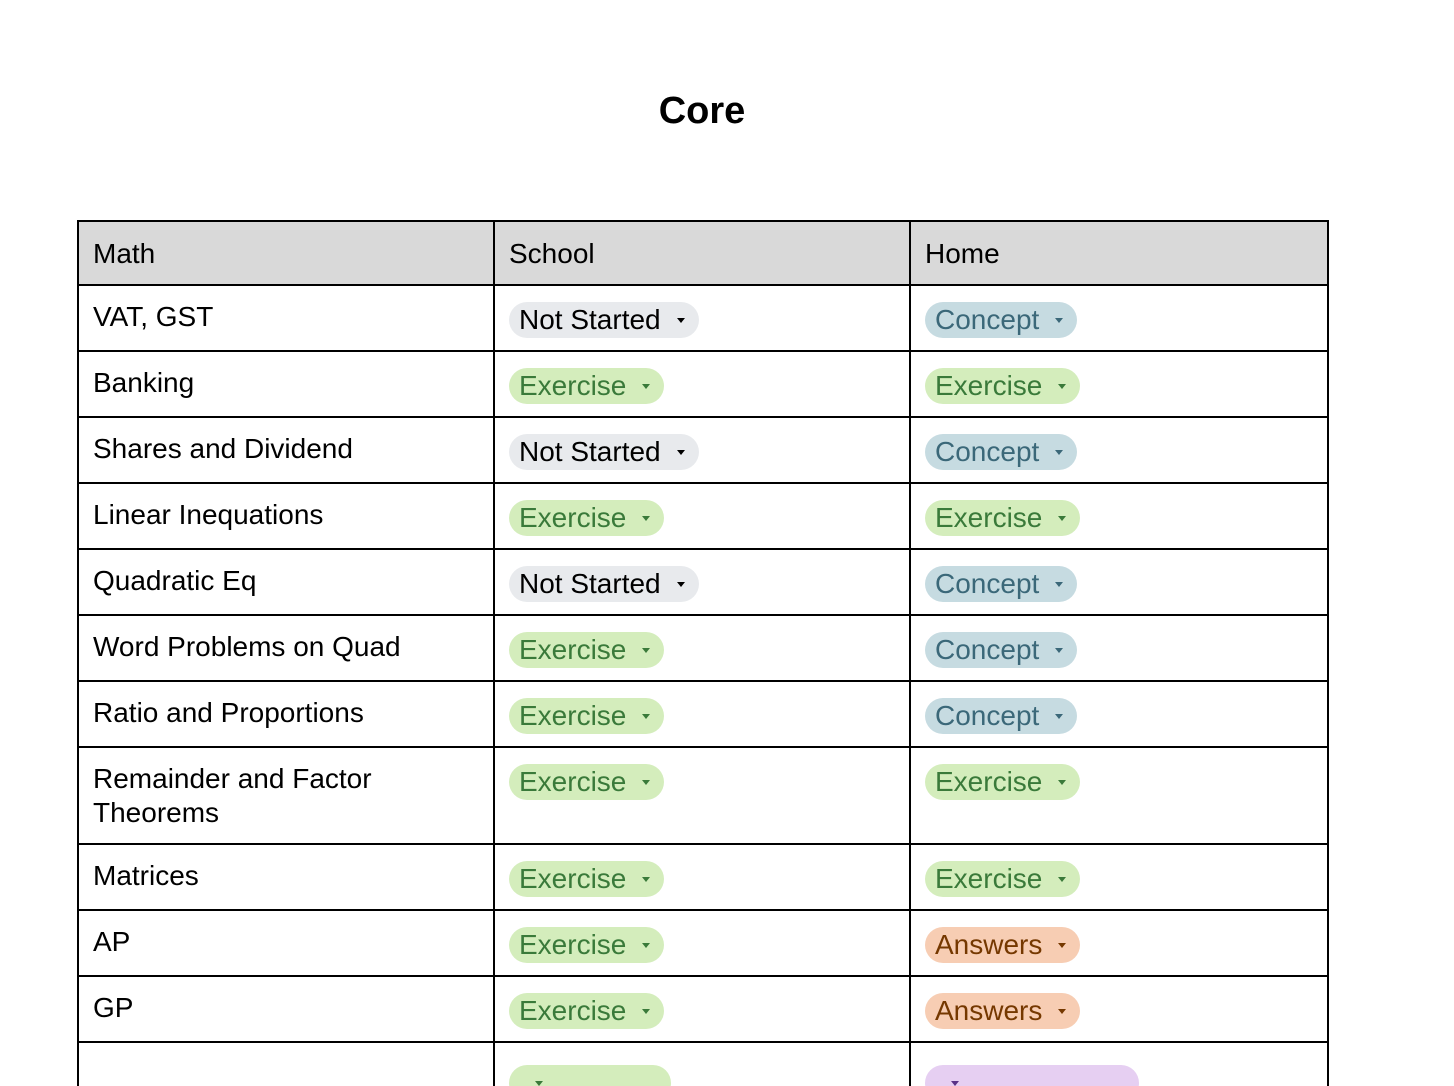 The image size is (1454, 1086). Describe the element at coordinates (703, 1063) in the screenshot. I see `table-row` at that location.